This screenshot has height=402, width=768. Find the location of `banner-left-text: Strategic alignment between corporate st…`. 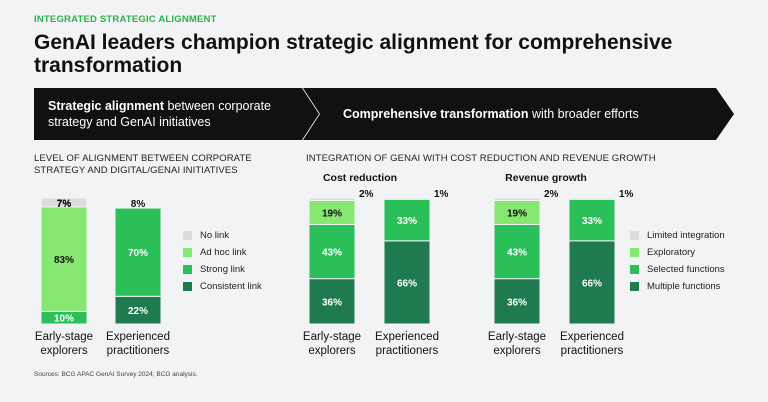

banner-left-text: Strategic alignment between corporate st… is located at coordinates (173, 114).